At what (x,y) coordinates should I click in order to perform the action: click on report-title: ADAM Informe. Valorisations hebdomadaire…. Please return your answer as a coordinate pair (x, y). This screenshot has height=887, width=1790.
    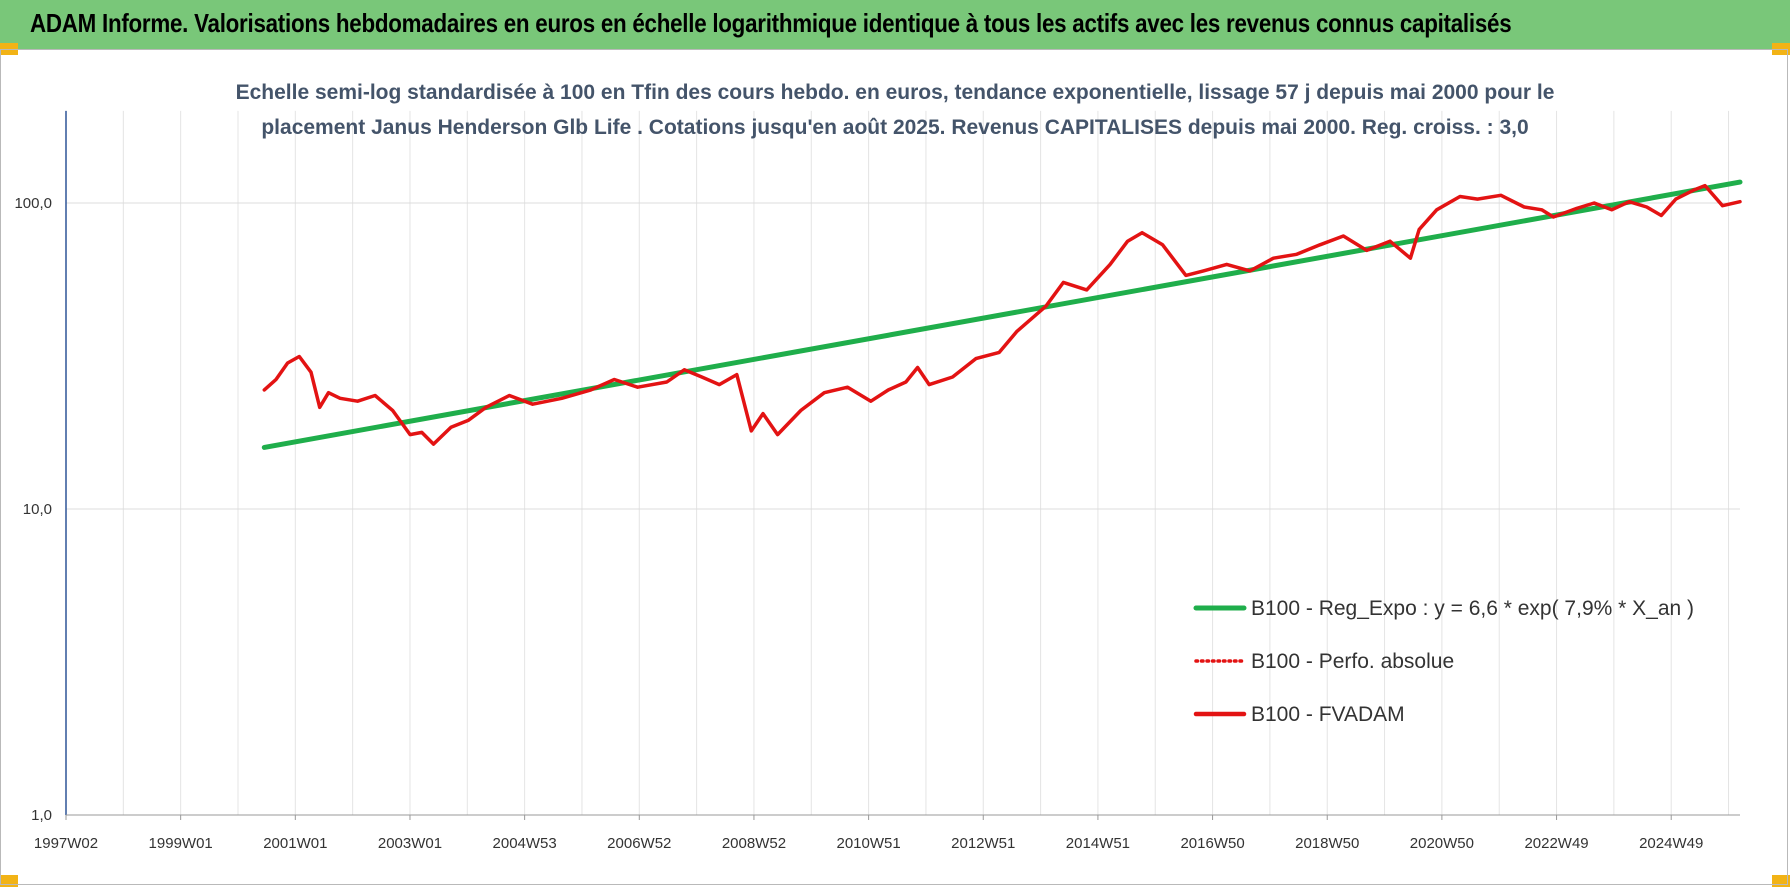
    Looking at the image, I should click on (771, 23).